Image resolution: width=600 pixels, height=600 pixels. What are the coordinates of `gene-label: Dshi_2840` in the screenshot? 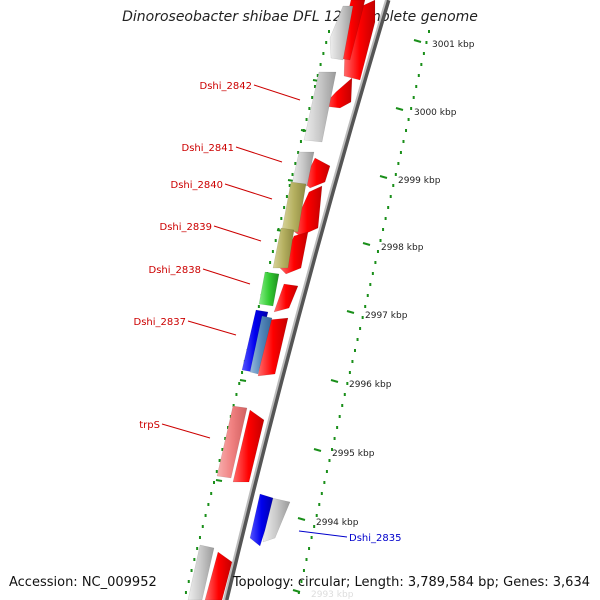 It's located at (197, 185).